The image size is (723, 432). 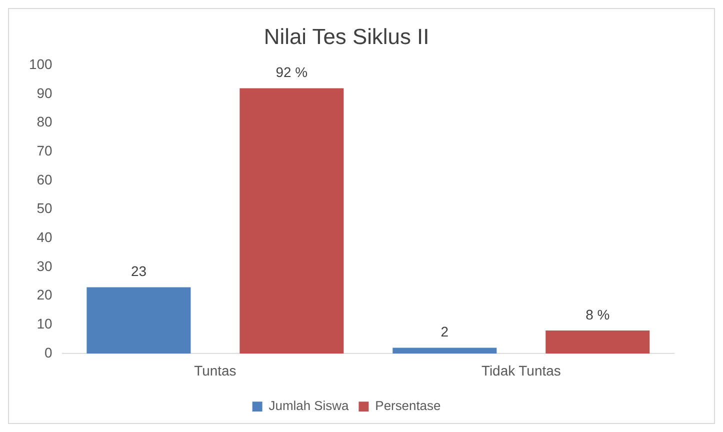 I want to click on y-tick-label: 30, so click(x=44, y=266).